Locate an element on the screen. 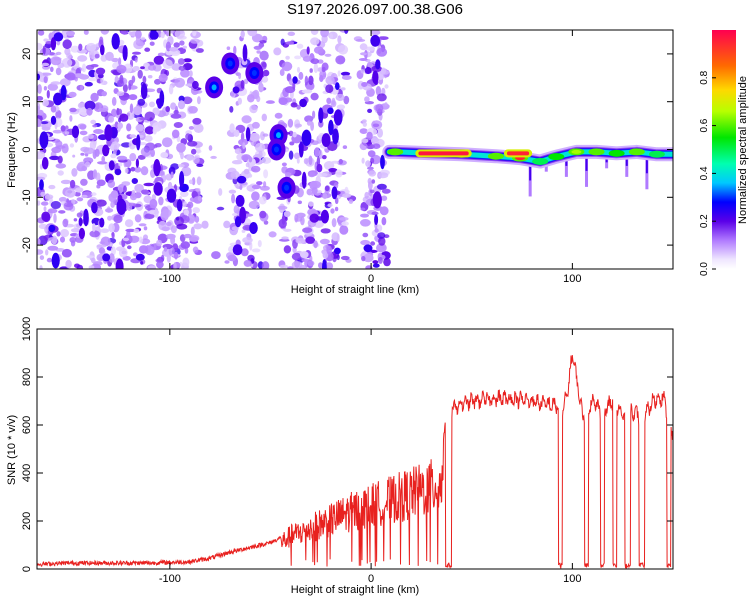 The image size is (750, 600). figure-title: S197.2026.097.00.38.G06 is located at coordinates (375, 9).